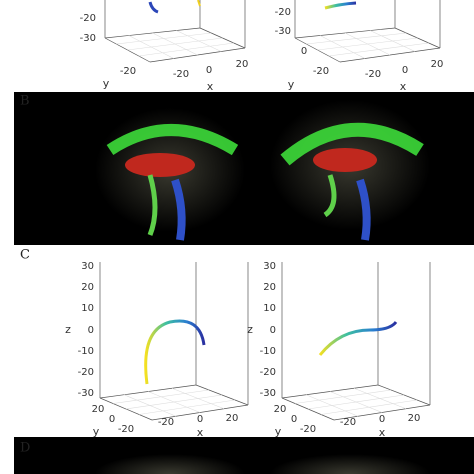 This screenshot has width=474, height=474. What do you see at coordinates (25, 448) in the screenshot?
I see `panel-label: D` at bounding box center [25, 448].